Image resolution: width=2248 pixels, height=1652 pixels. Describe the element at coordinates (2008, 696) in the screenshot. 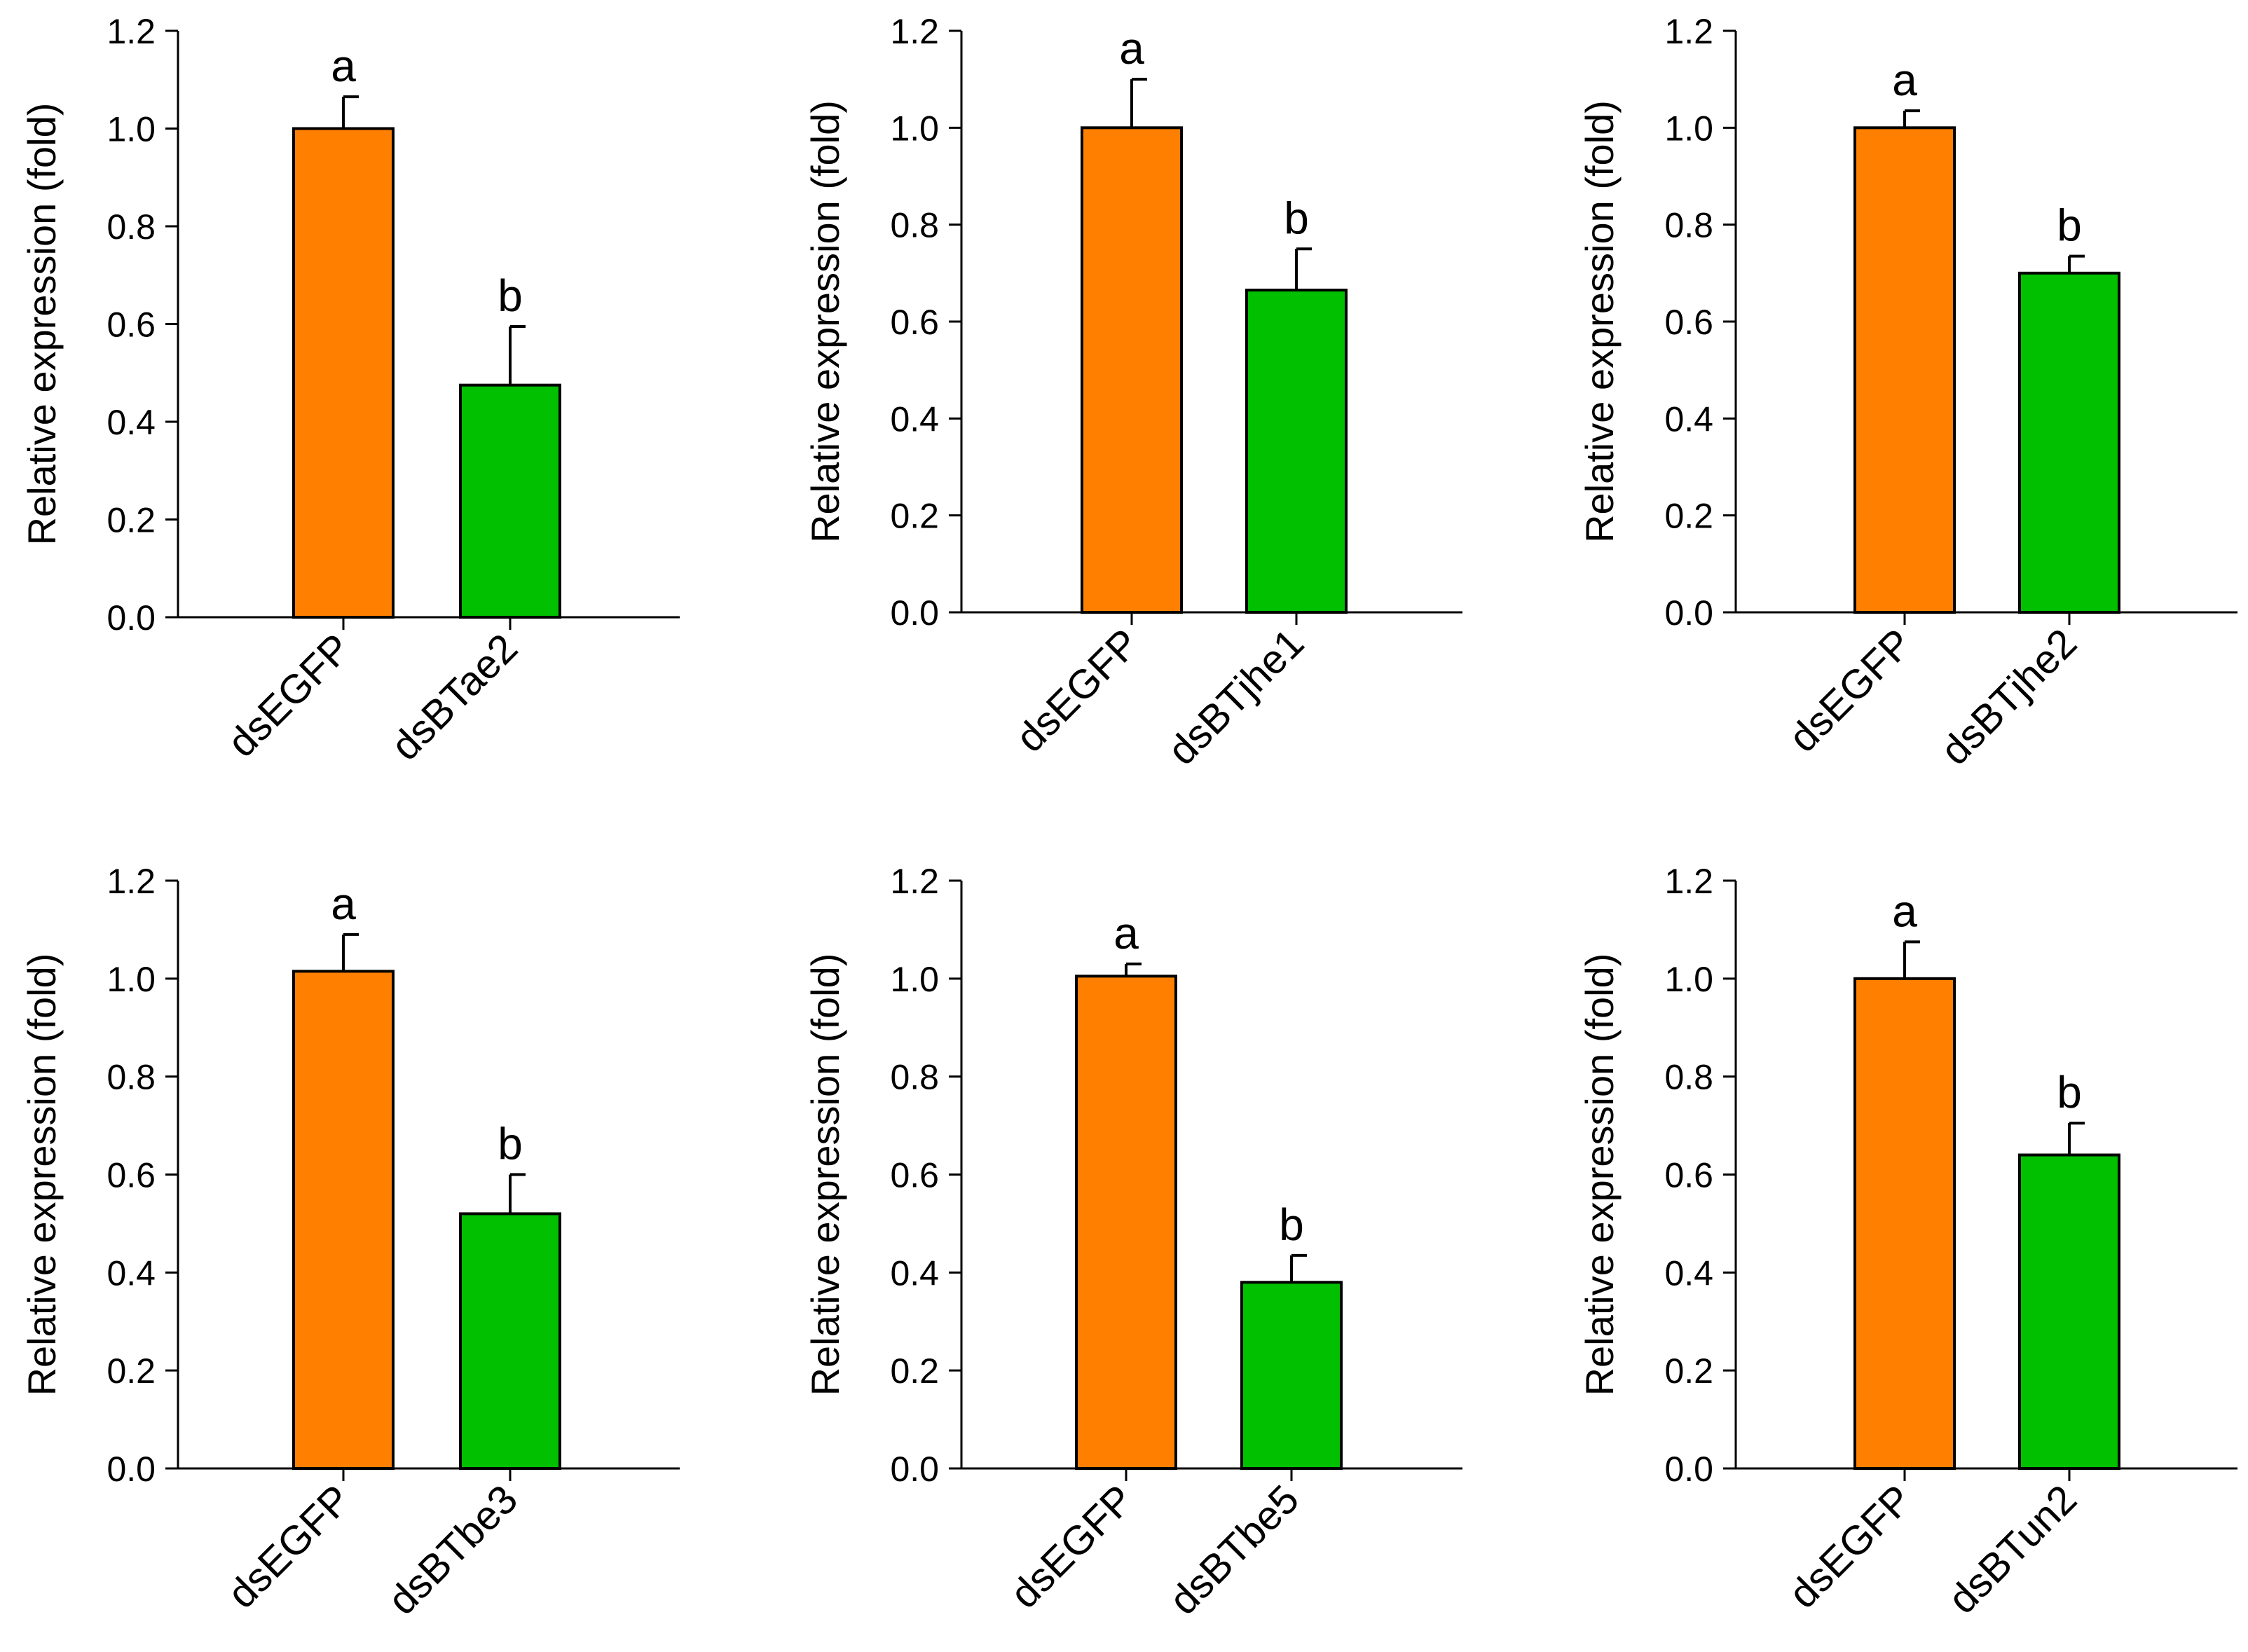

I see `x-tick-label: dsBTjhe2` at that location.